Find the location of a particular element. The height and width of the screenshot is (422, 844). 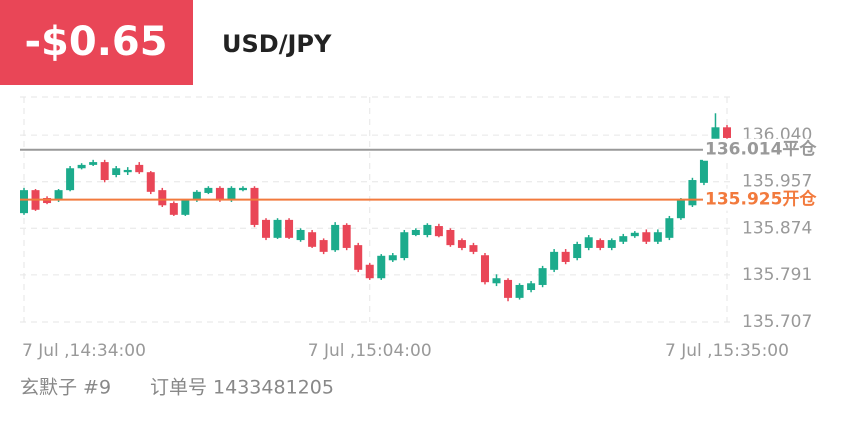

symbol: USD/JPY is located at coordinates (277, 44).